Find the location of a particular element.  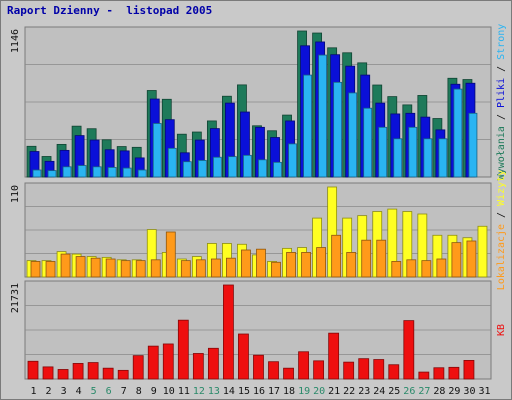

bar-pages-day-10-fill is located at coordinates (172, 162).